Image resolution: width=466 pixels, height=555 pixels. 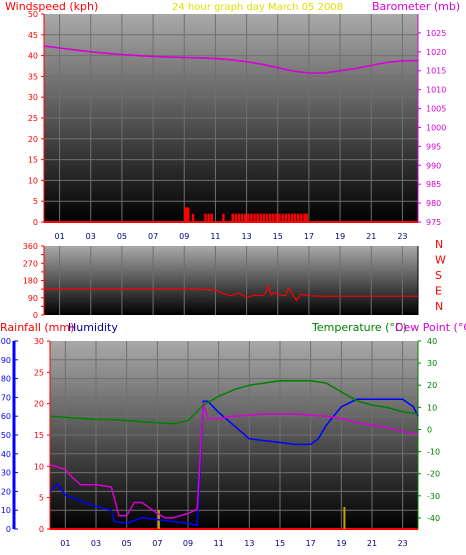 What do you see at coordinates (39, 435) in the screenshot?
I see `rainfall-tick-label: 15` at bounding box center [39, 435].